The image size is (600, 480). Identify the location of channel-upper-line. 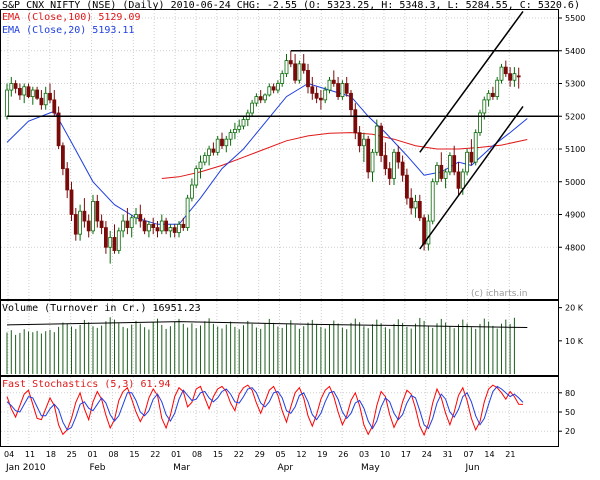
(471, 82).